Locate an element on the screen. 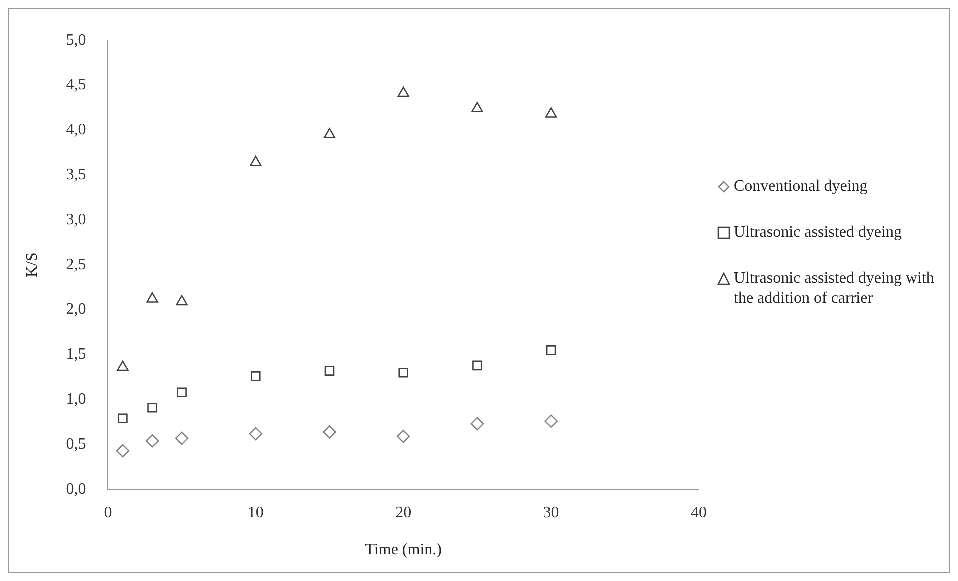 This screenshot has width=958, height=581. legend-label: Ultrasonic assisted dyeing with the addition of carrier is located at coordinates (835, 289).